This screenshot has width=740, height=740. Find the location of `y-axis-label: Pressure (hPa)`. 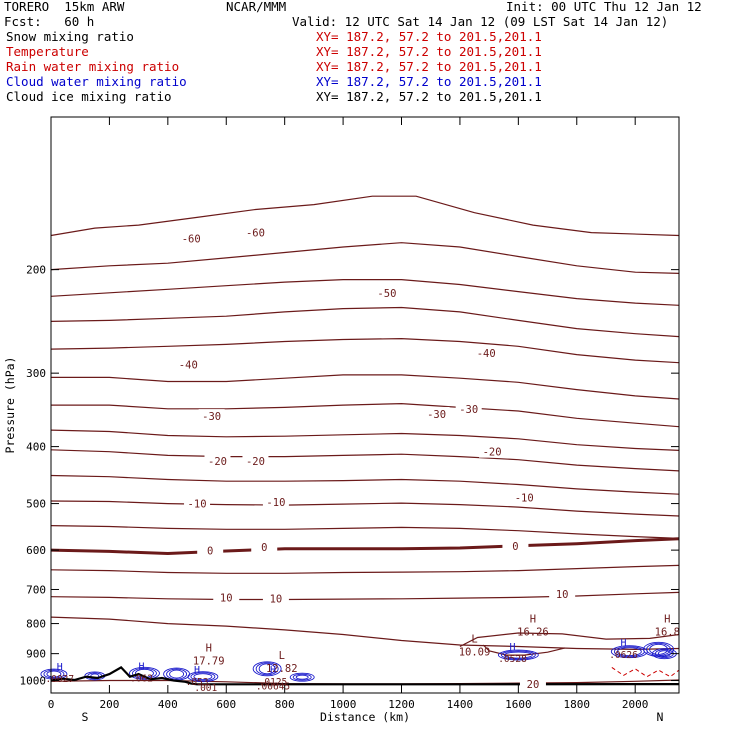

y-axis-label: Pressure (hPa) is located at coordinates (10, 405).